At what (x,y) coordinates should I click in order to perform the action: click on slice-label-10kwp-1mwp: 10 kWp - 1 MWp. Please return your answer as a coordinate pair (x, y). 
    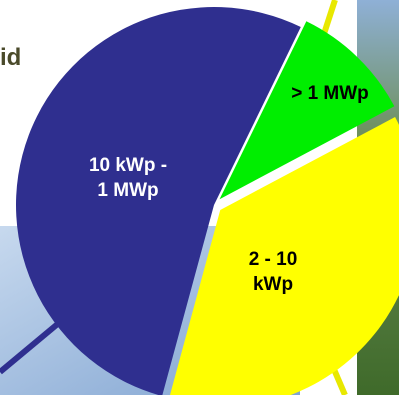
    Looking at the image, I should click on (128, 178).